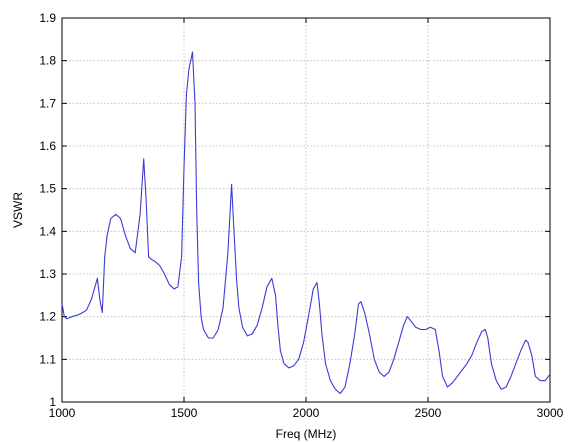  Describe the element at coordinates (184, 413) in the screenshot. I see `x-tick-label: 1500` at that location.